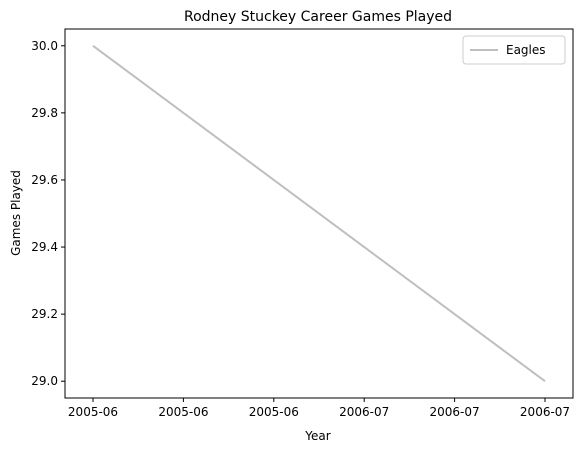  I want to click on y-tick-label: 29.6, so click(44, 180).